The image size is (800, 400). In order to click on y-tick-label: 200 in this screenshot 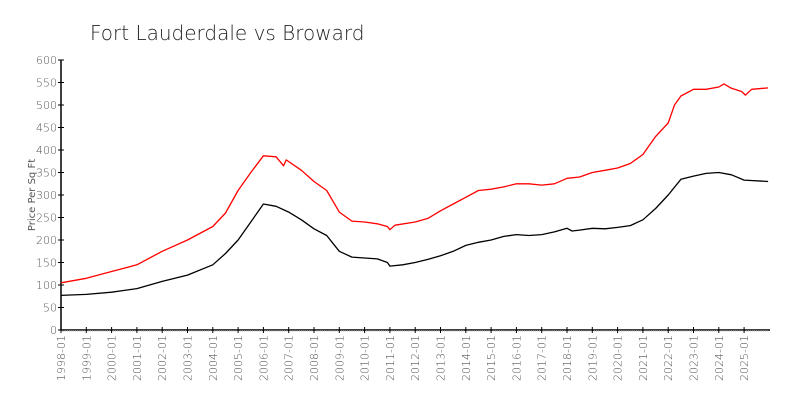, I will do `click(46, 240)`.